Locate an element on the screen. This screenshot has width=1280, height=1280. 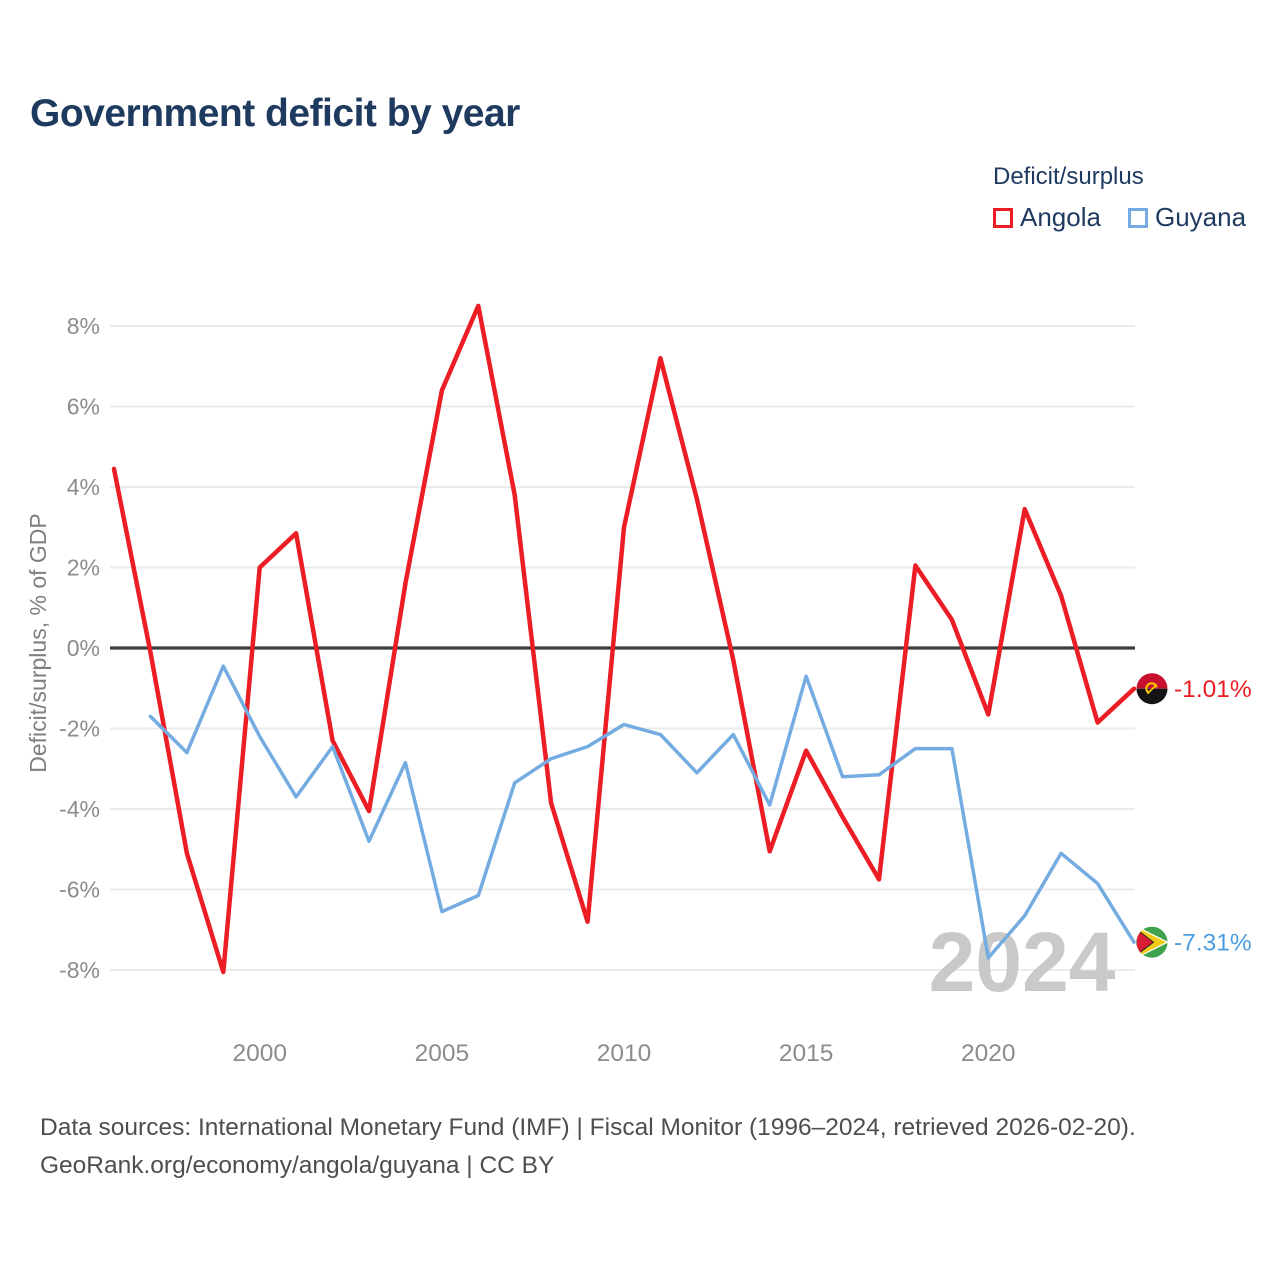
x-tick-label: 2015 is located at coordinates (806, 1053).